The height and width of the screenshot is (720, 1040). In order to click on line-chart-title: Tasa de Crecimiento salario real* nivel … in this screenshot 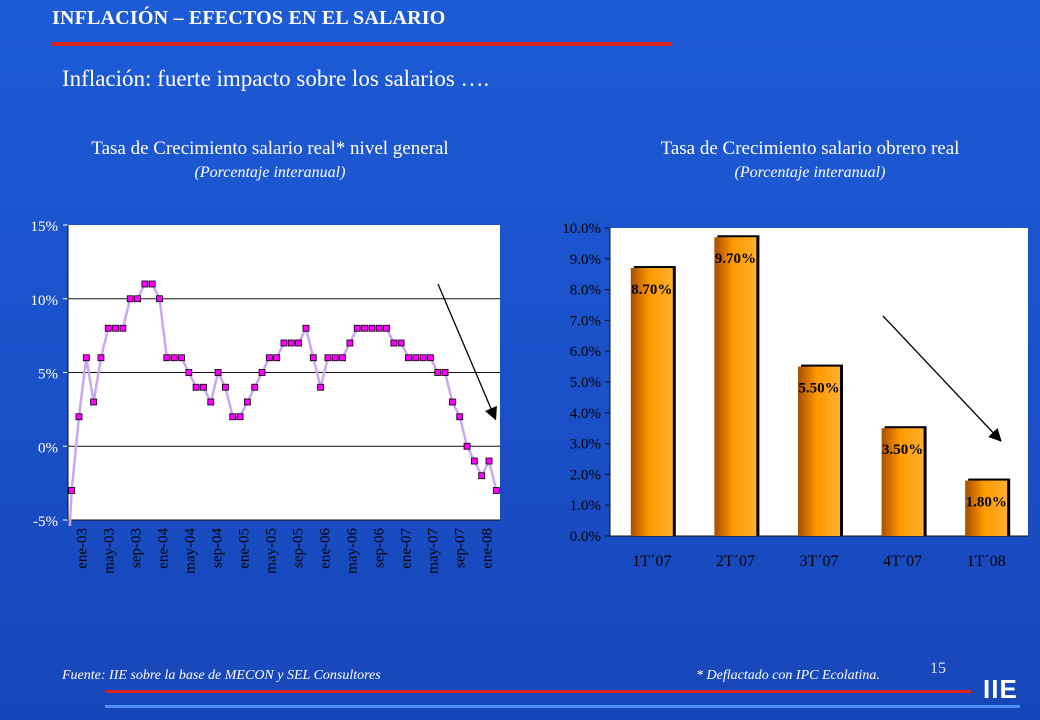, I will do `click(270, 148)`.